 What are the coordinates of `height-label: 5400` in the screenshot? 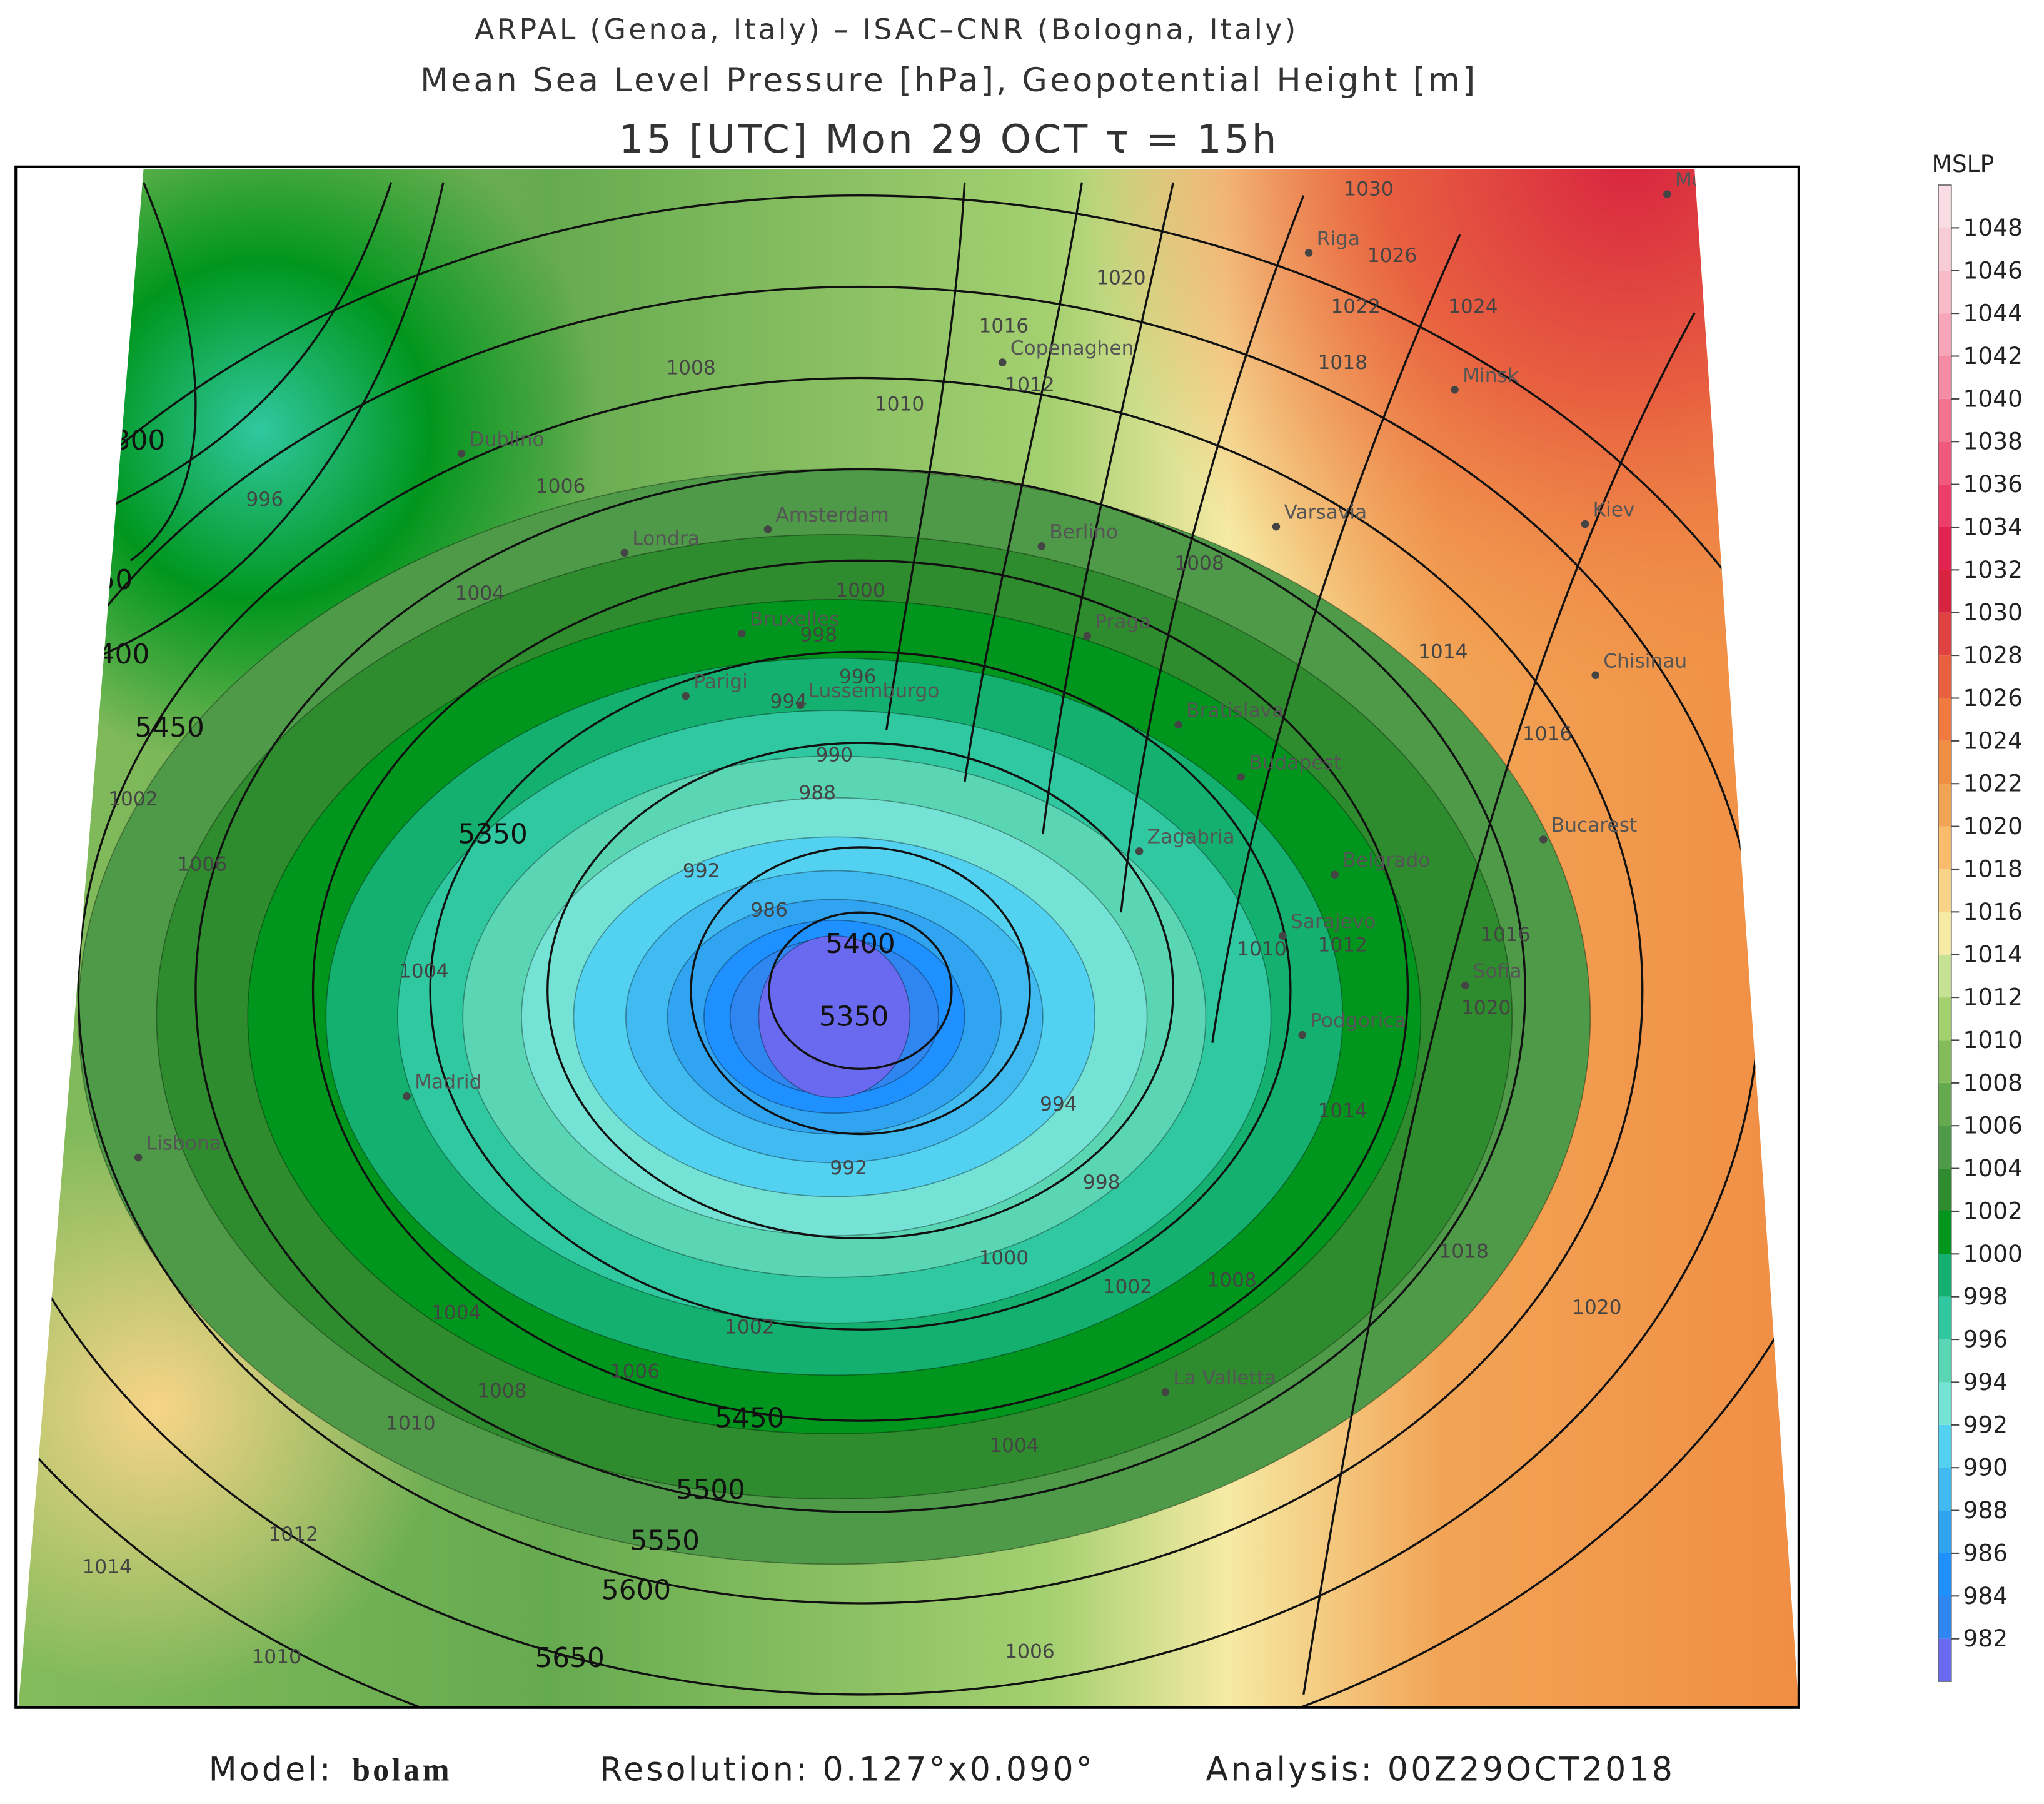 It's located at (114, 654).